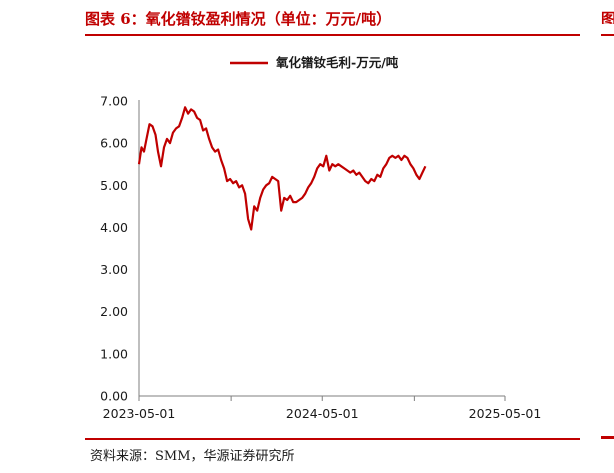 The height and width of the screenshot is (473, 614). What do you see at coordinates (139, 413) in the screenshot?
I see `x-tick-label: 2023-05-01` at bounding box center [139, 413].